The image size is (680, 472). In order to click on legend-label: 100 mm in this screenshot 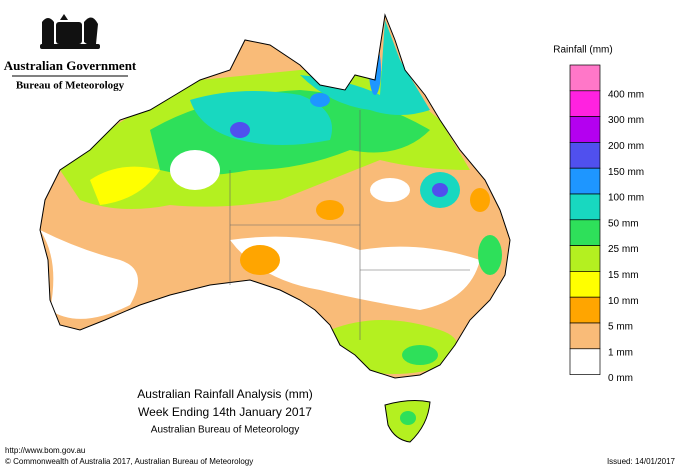, I will do `click(626, 198)`.